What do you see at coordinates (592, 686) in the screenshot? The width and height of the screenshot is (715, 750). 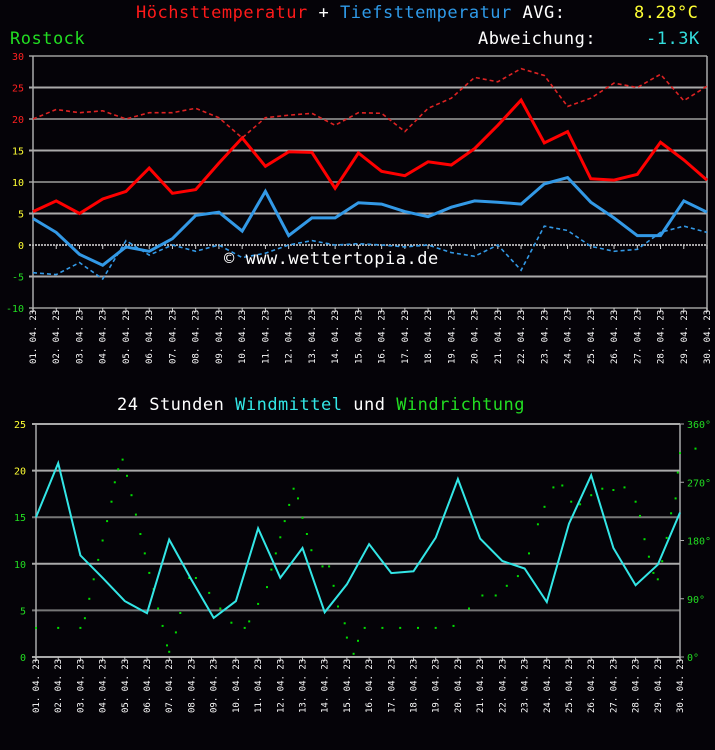 I see `x-tick-label: 26. 04. 23` at bounding box center [592, 686].